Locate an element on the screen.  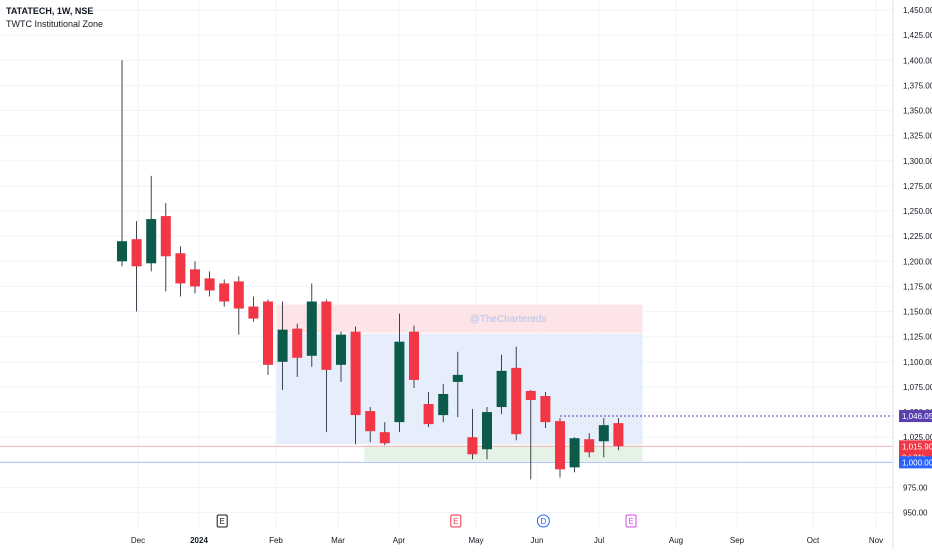
x-tick-label: Oct is located at coordinates (813, 540).